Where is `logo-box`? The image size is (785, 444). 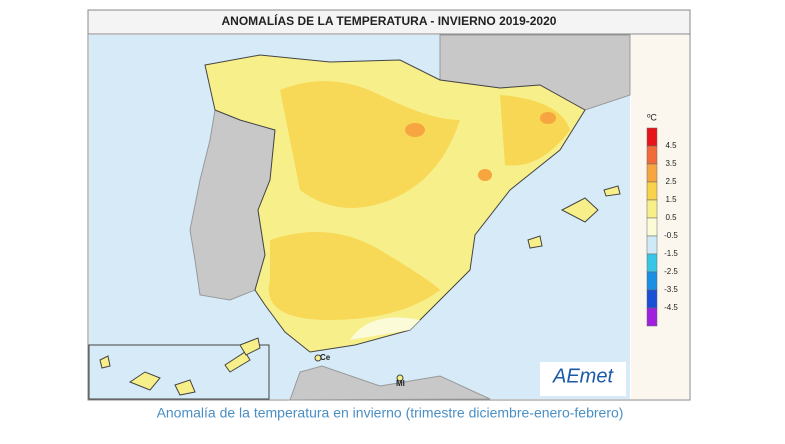
logo-box is located at coordinates (583, 379).